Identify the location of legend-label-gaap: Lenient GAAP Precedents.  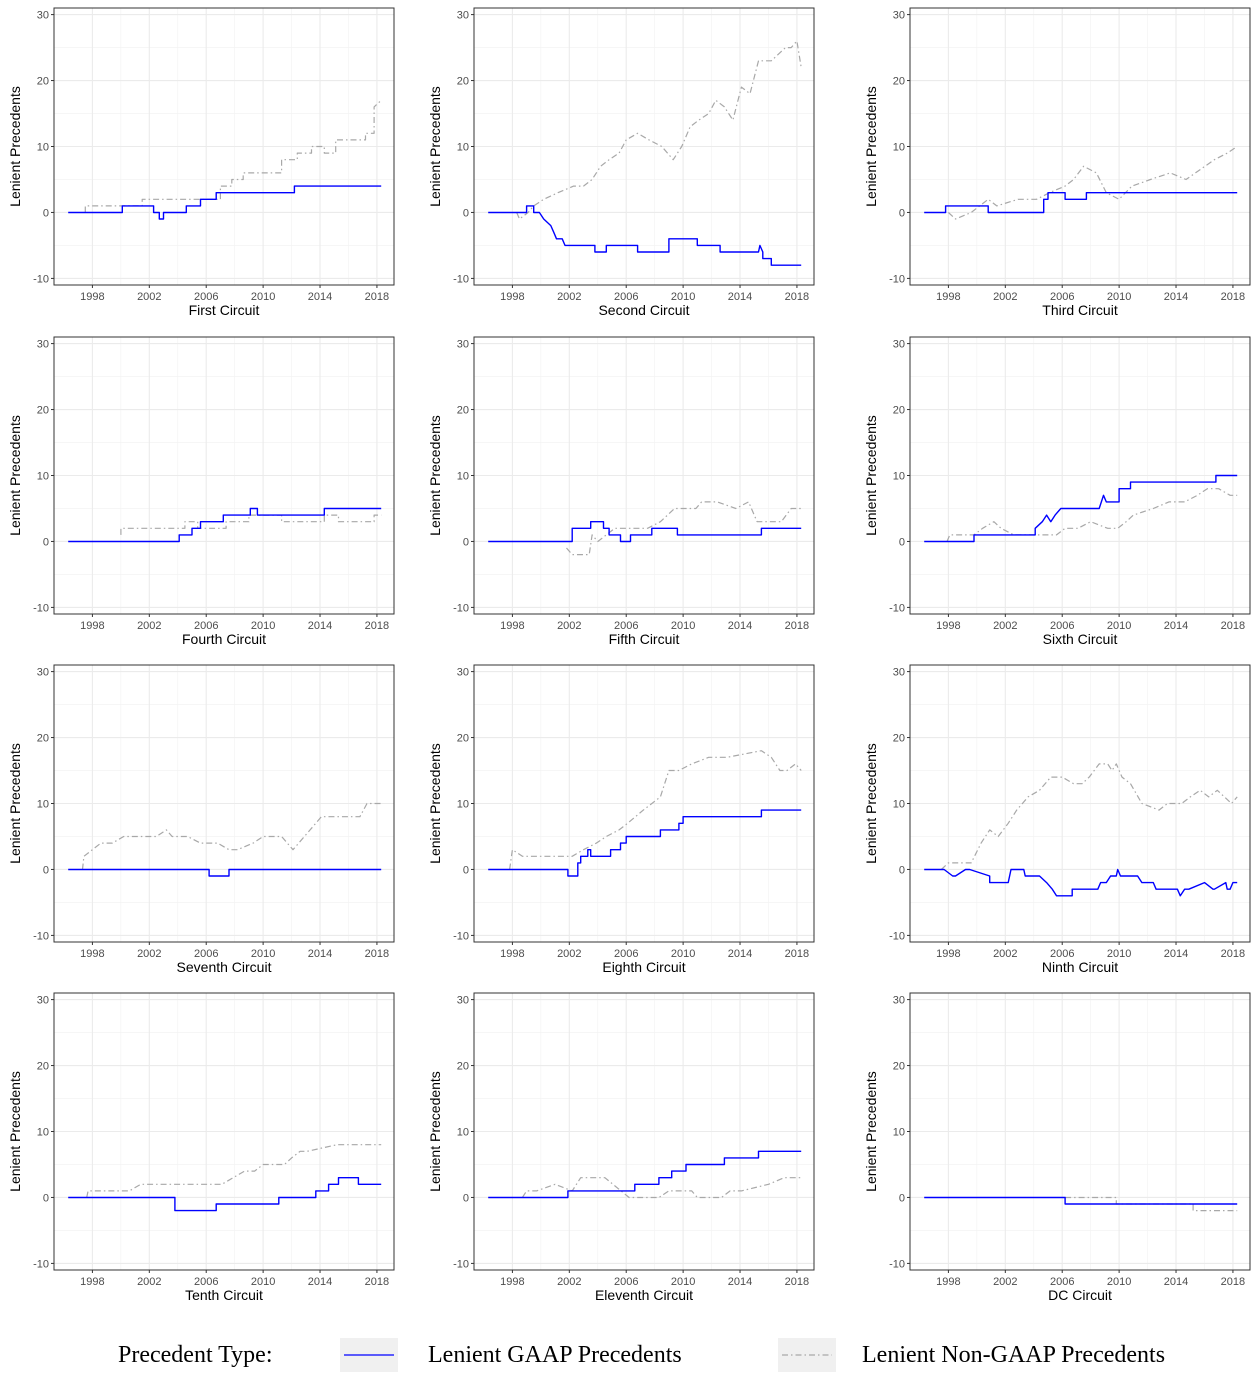
(555, 1355).